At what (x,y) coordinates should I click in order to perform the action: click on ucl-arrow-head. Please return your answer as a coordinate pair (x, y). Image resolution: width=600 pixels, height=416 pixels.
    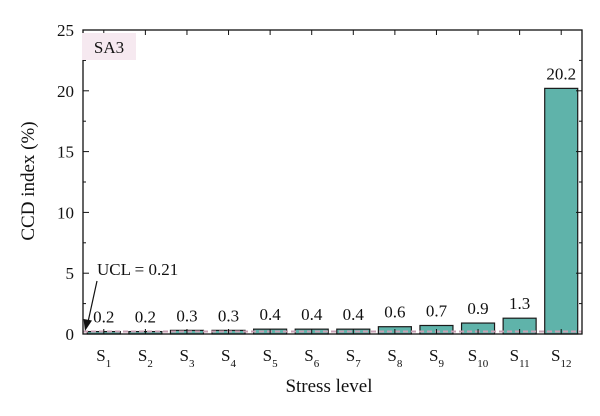
    Looking at the image, I should click on (87, 325).